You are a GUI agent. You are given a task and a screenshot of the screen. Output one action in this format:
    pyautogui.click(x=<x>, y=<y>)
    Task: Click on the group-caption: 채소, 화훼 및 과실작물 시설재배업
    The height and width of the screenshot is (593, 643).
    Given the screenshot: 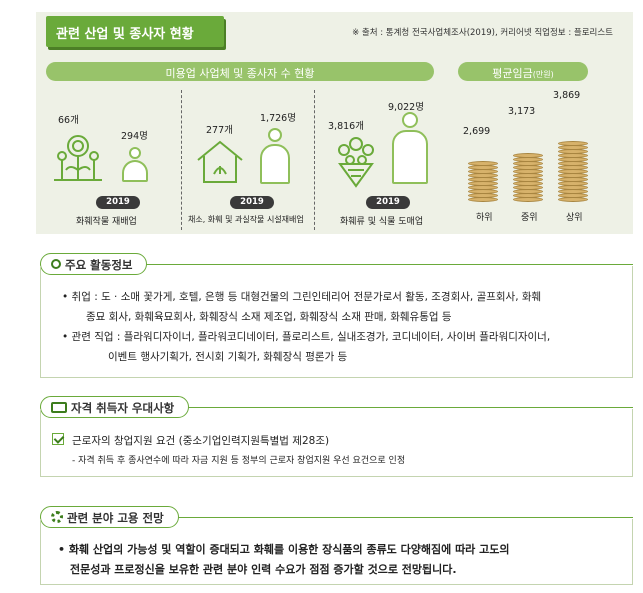 What is the action you would take?
    pyautogui.click(x=246, y=219)
    